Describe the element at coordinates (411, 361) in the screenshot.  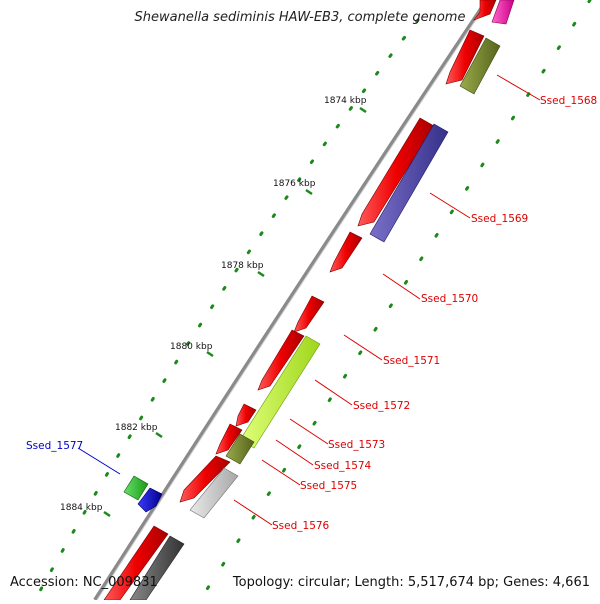
I see `gene-label: Ssed_1571` at that location.